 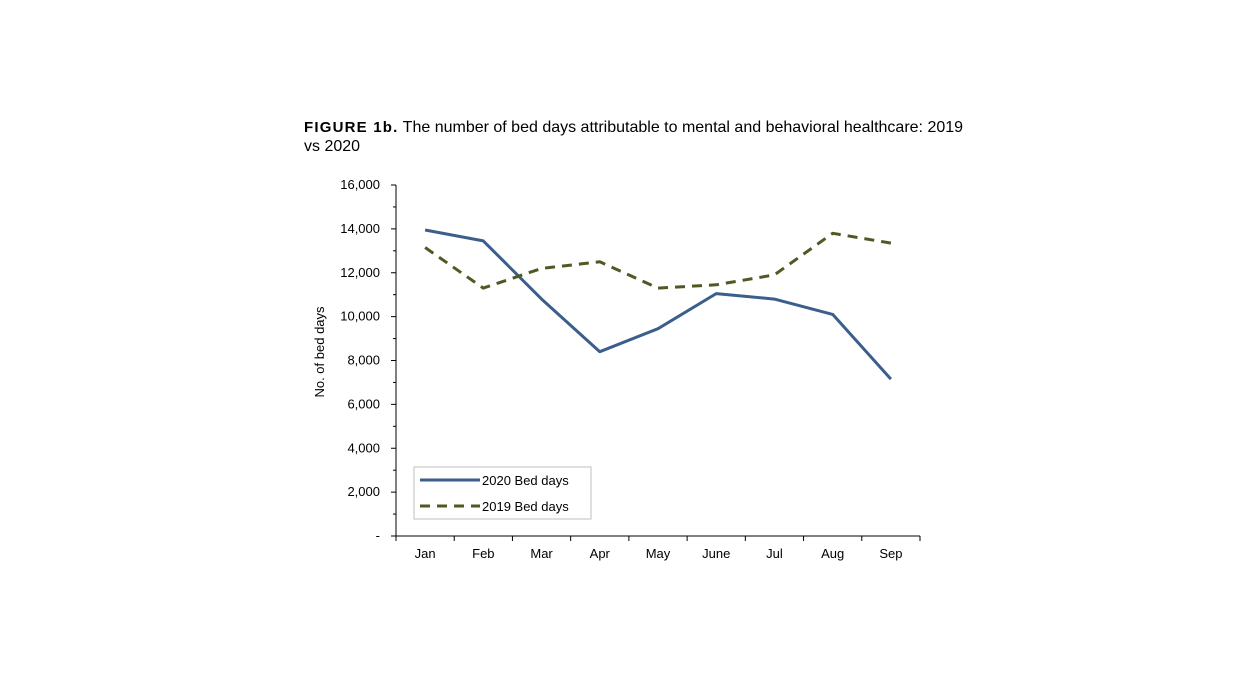 What do you see at coordinates (378, 535) in the screenshot?
I see `y-tick-label: -` at bounding box center [378, 535].